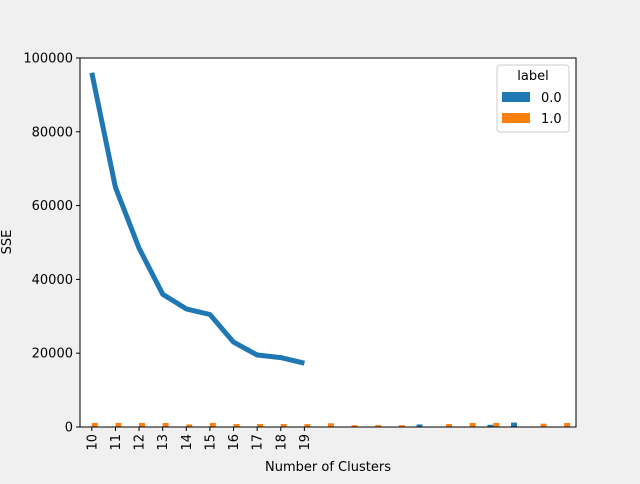 The height and width of the screenshot is (484, 640). I want to click on legend-title: label, so click(532, 76).